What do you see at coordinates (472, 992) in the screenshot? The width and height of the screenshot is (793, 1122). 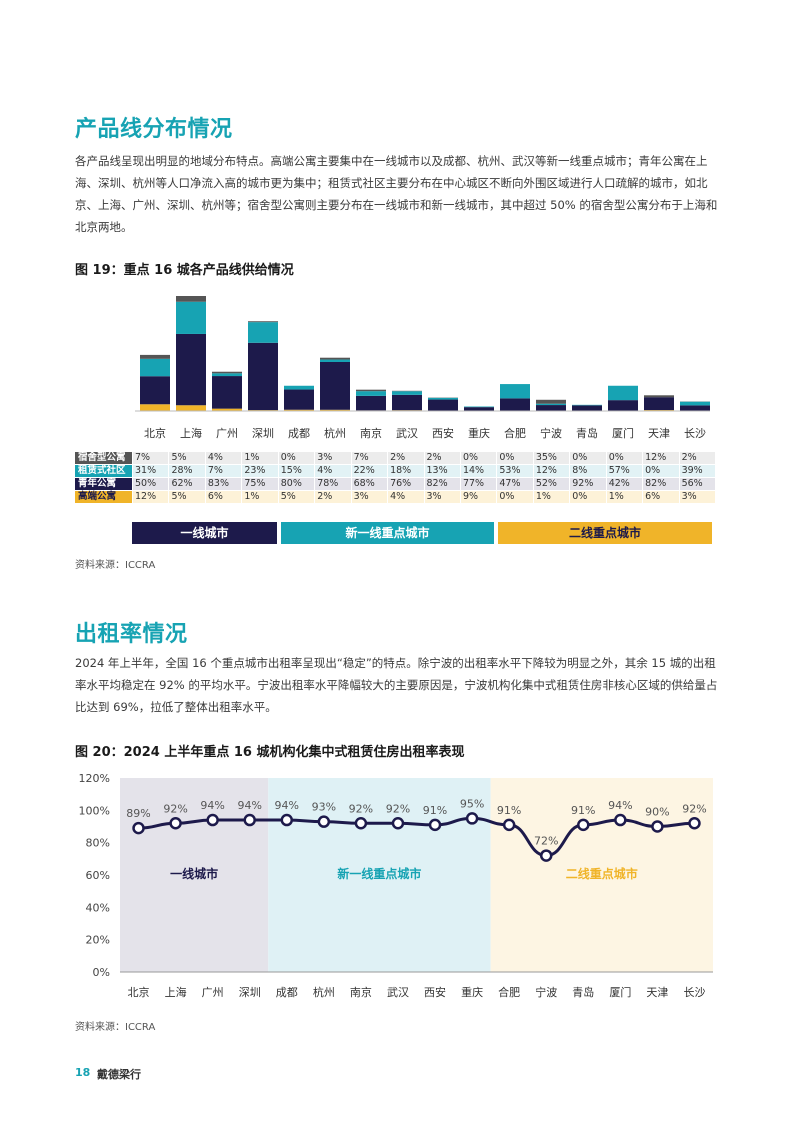 I see `x-tick-label: 重庆` at bounding box center [472, 992].